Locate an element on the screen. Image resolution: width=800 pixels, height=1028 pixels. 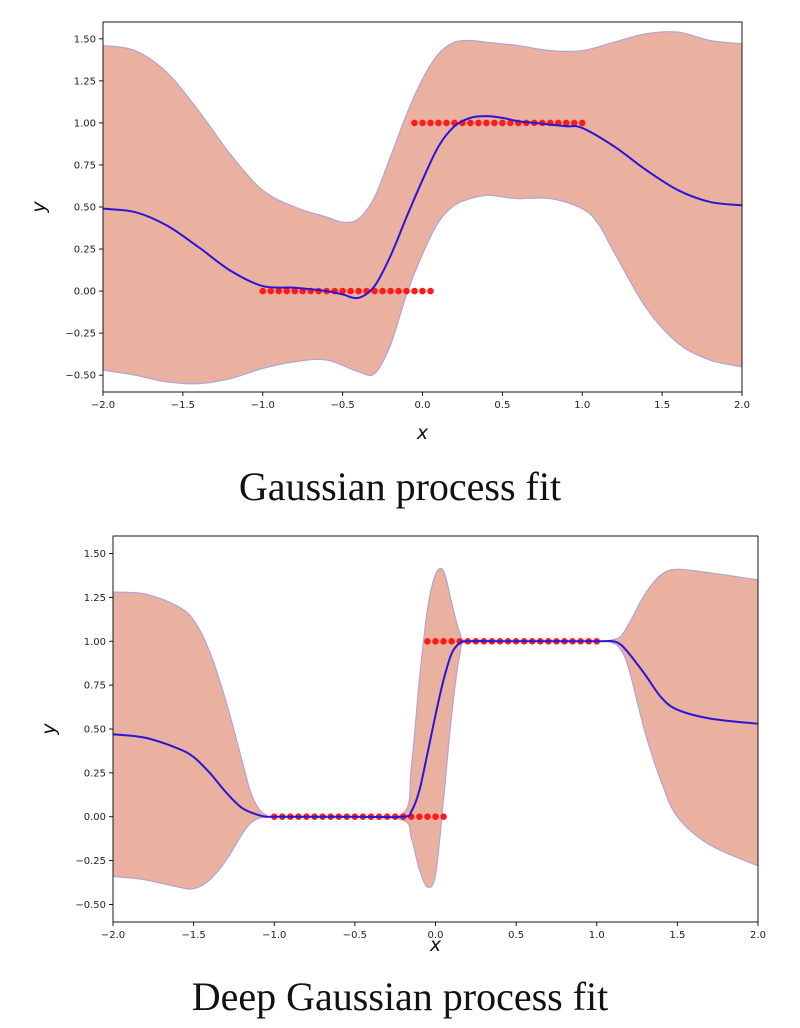
gp-x-tick-label: 1.0 is located at coordinates (582, 405).